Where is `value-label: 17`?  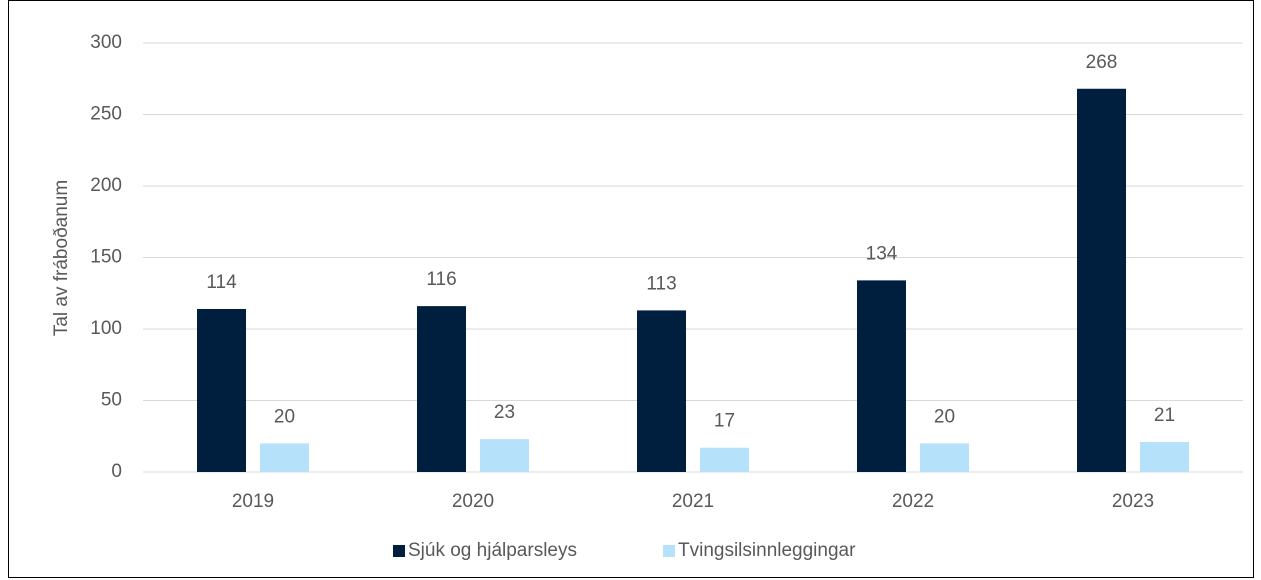
value-label: 17 is located at coordinates (724, 421).